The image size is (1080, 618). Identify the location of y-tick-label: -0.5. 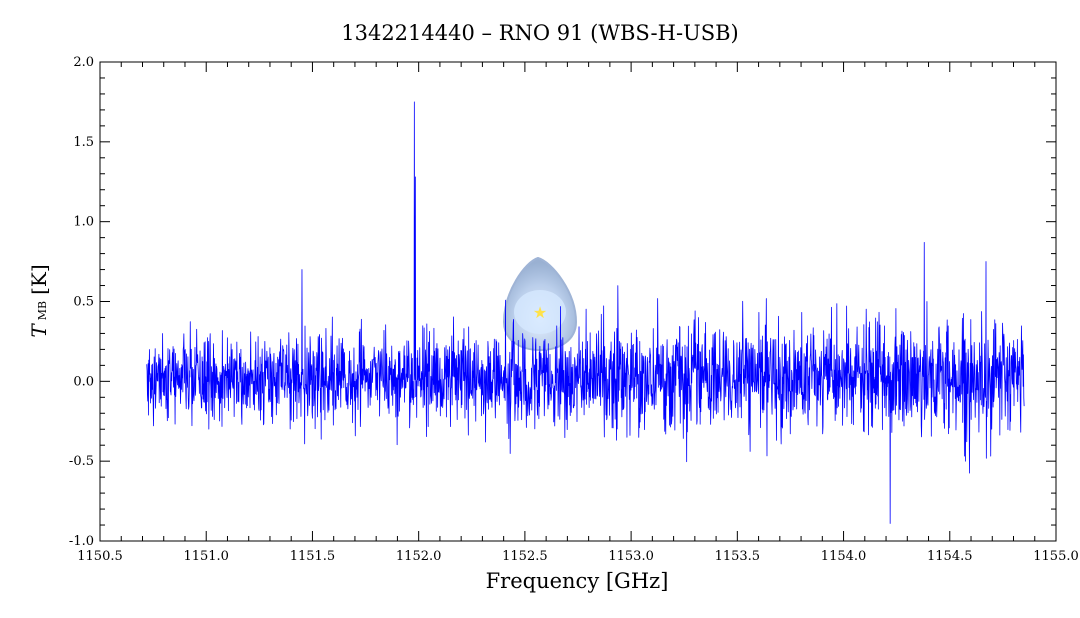
(81, 461).